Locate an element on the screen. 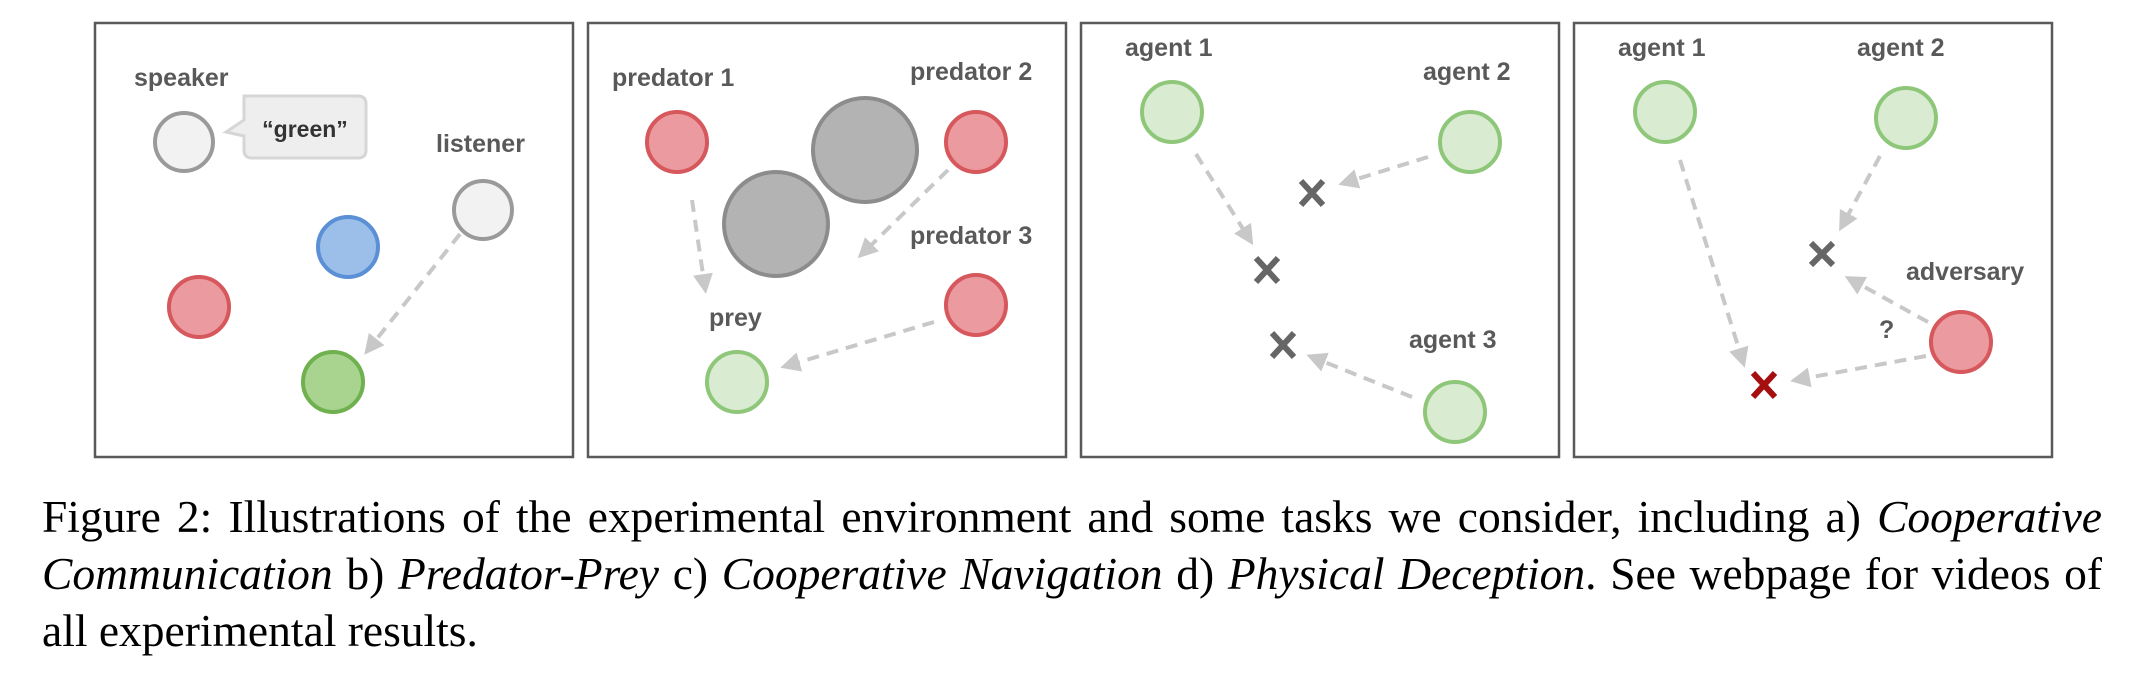 This screenshot has width=2132, height=678. prey is located at coordinates (737, 382).